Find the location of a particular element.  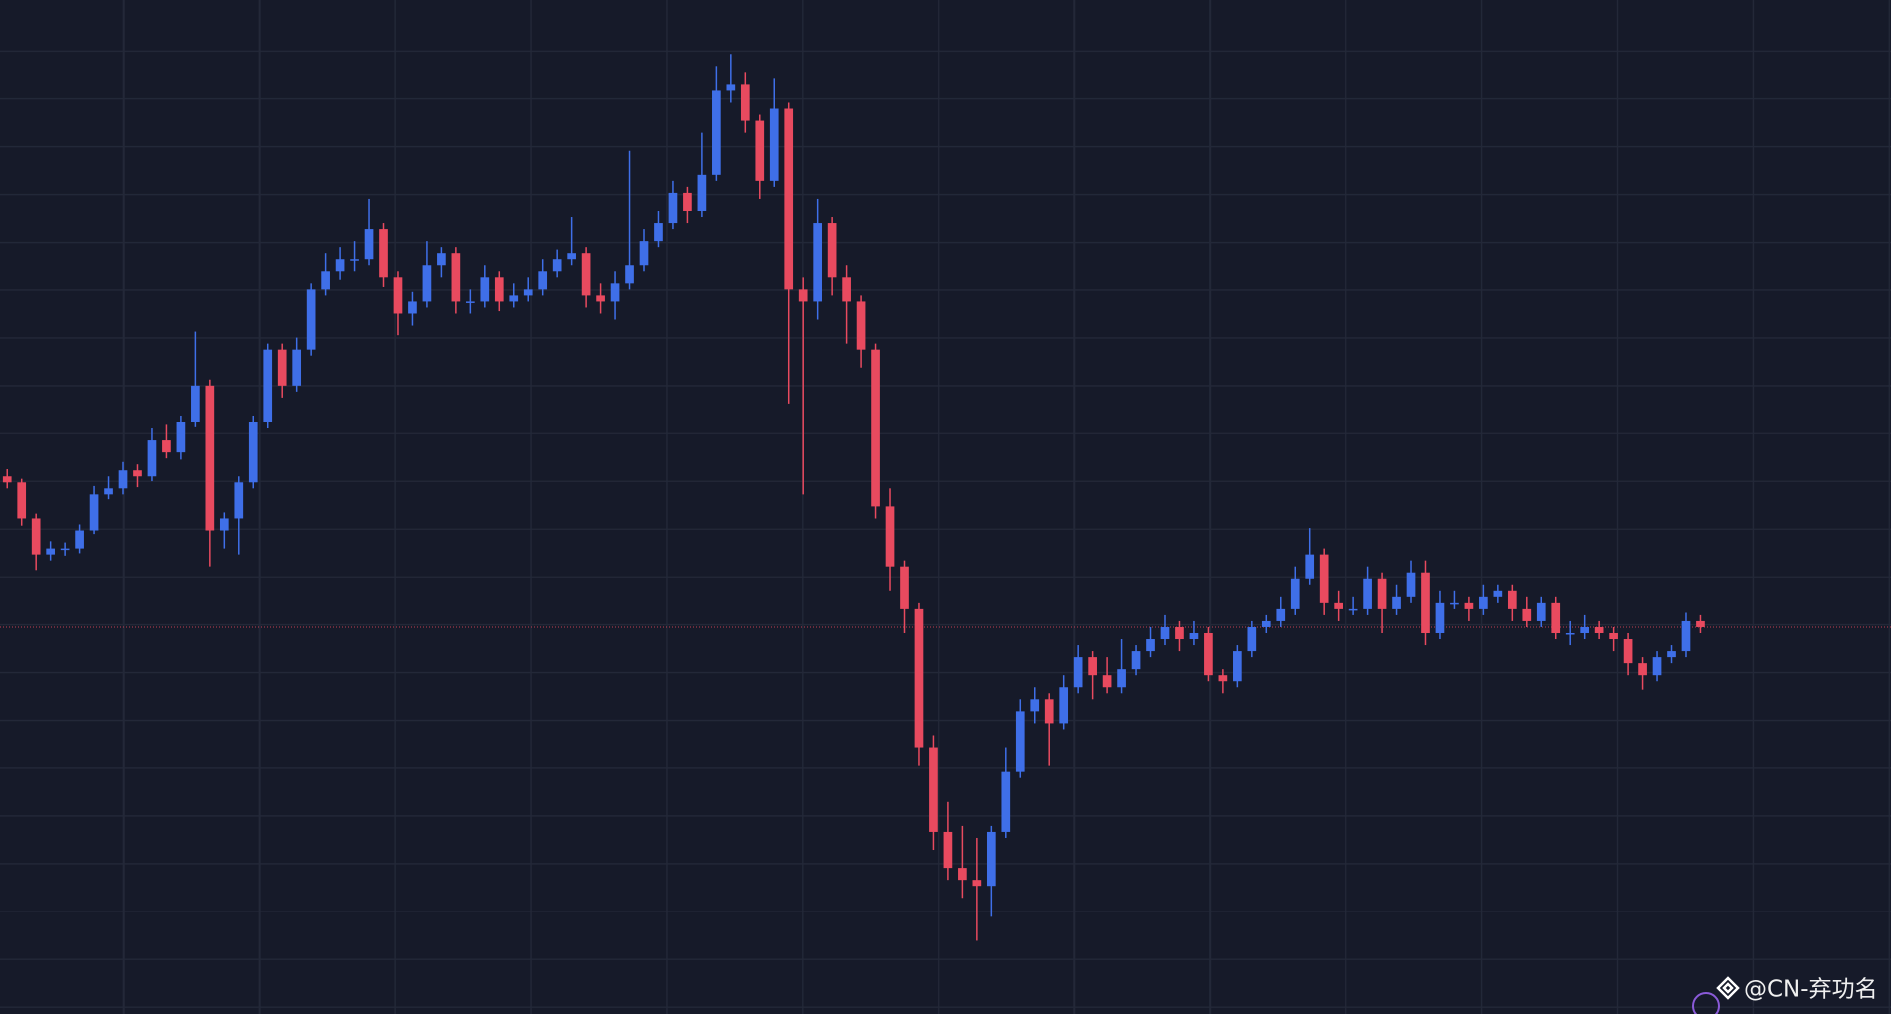

bolt-icon is located at coordinates (1706, 1003).